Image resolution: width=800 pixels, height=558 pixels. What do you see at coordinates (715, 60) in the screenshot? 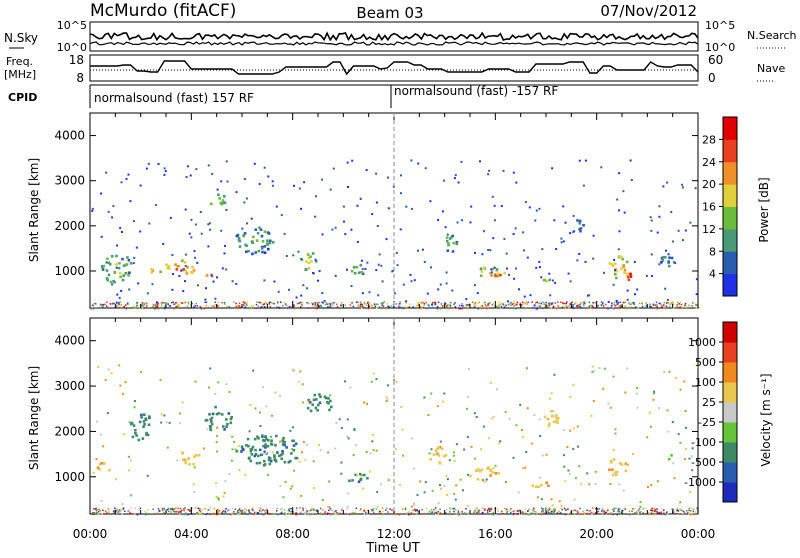
I see `nave-right-tick-top: 60` at bounding box center [715, 60].